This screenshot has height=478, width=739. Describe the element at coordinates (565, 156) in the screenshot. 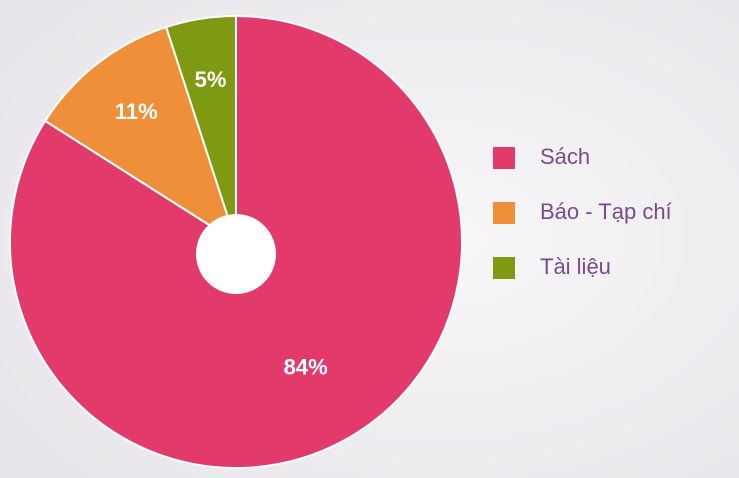

I see `legend-label: Sách` at that location.